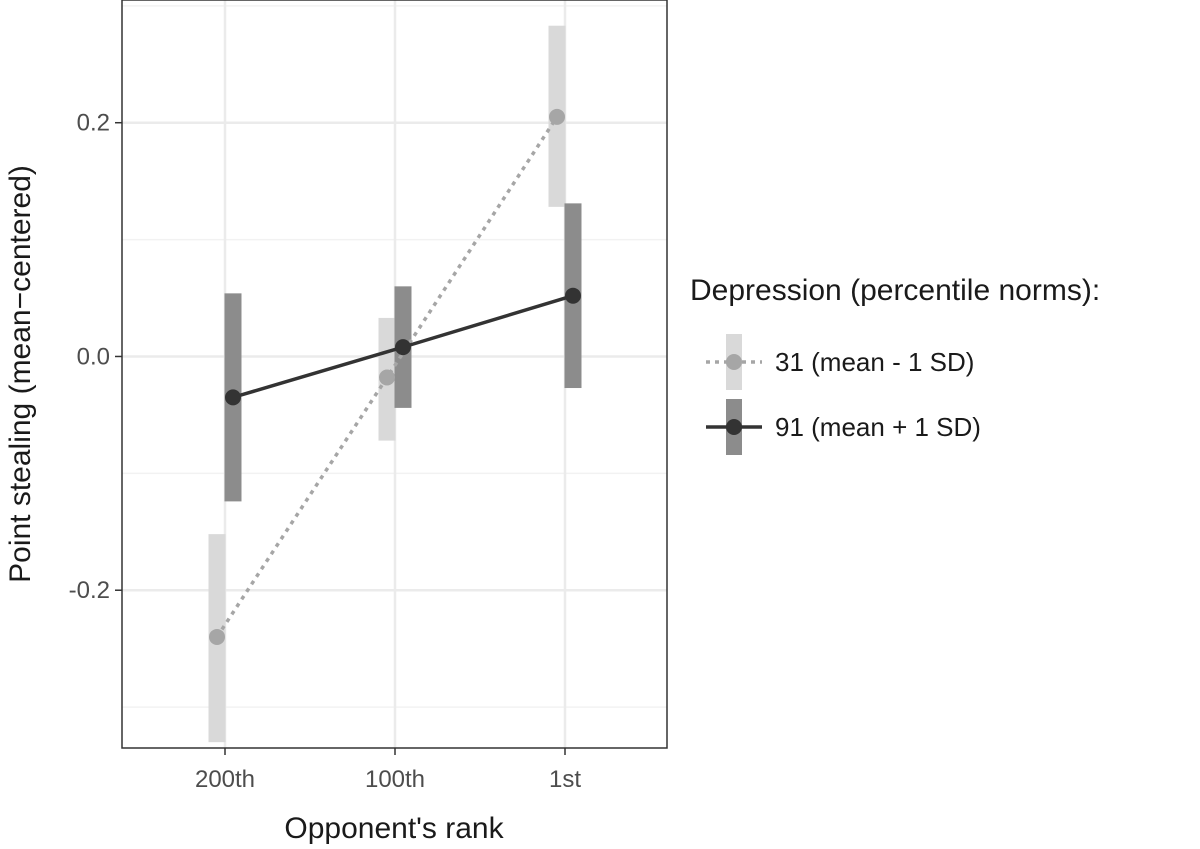 The height and width of the screenshot is (849, 1200). What do you see at coordinates (395, 779) in the screenshot?
I see `x-tick-label: 100th` at bounding box center [395, 779].